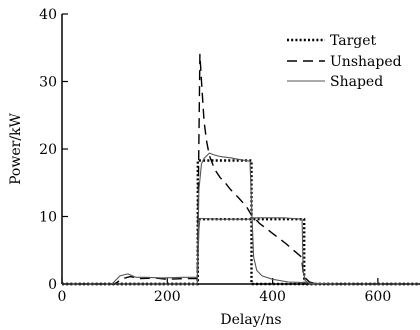 The height and width of the screenshot is (330, 420). I want to click on y-tick-label: 10, so click(48, 218).